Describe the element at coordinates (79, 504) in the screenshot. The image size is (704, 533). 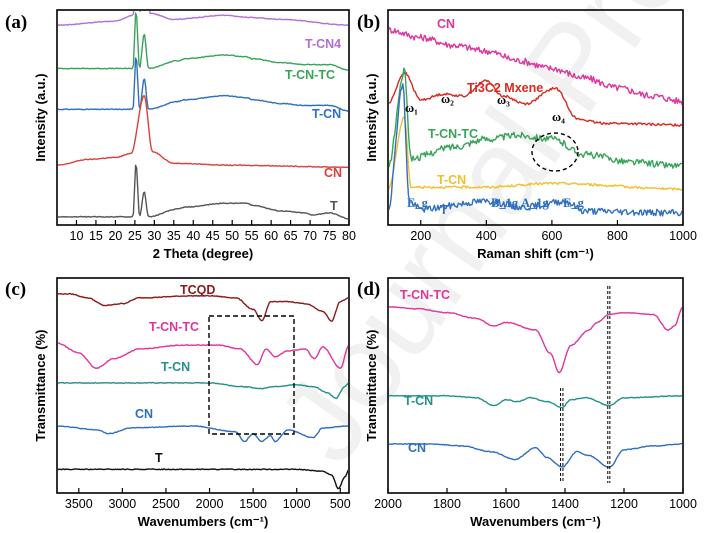
I see `x-tick-label: 3500` at that location.